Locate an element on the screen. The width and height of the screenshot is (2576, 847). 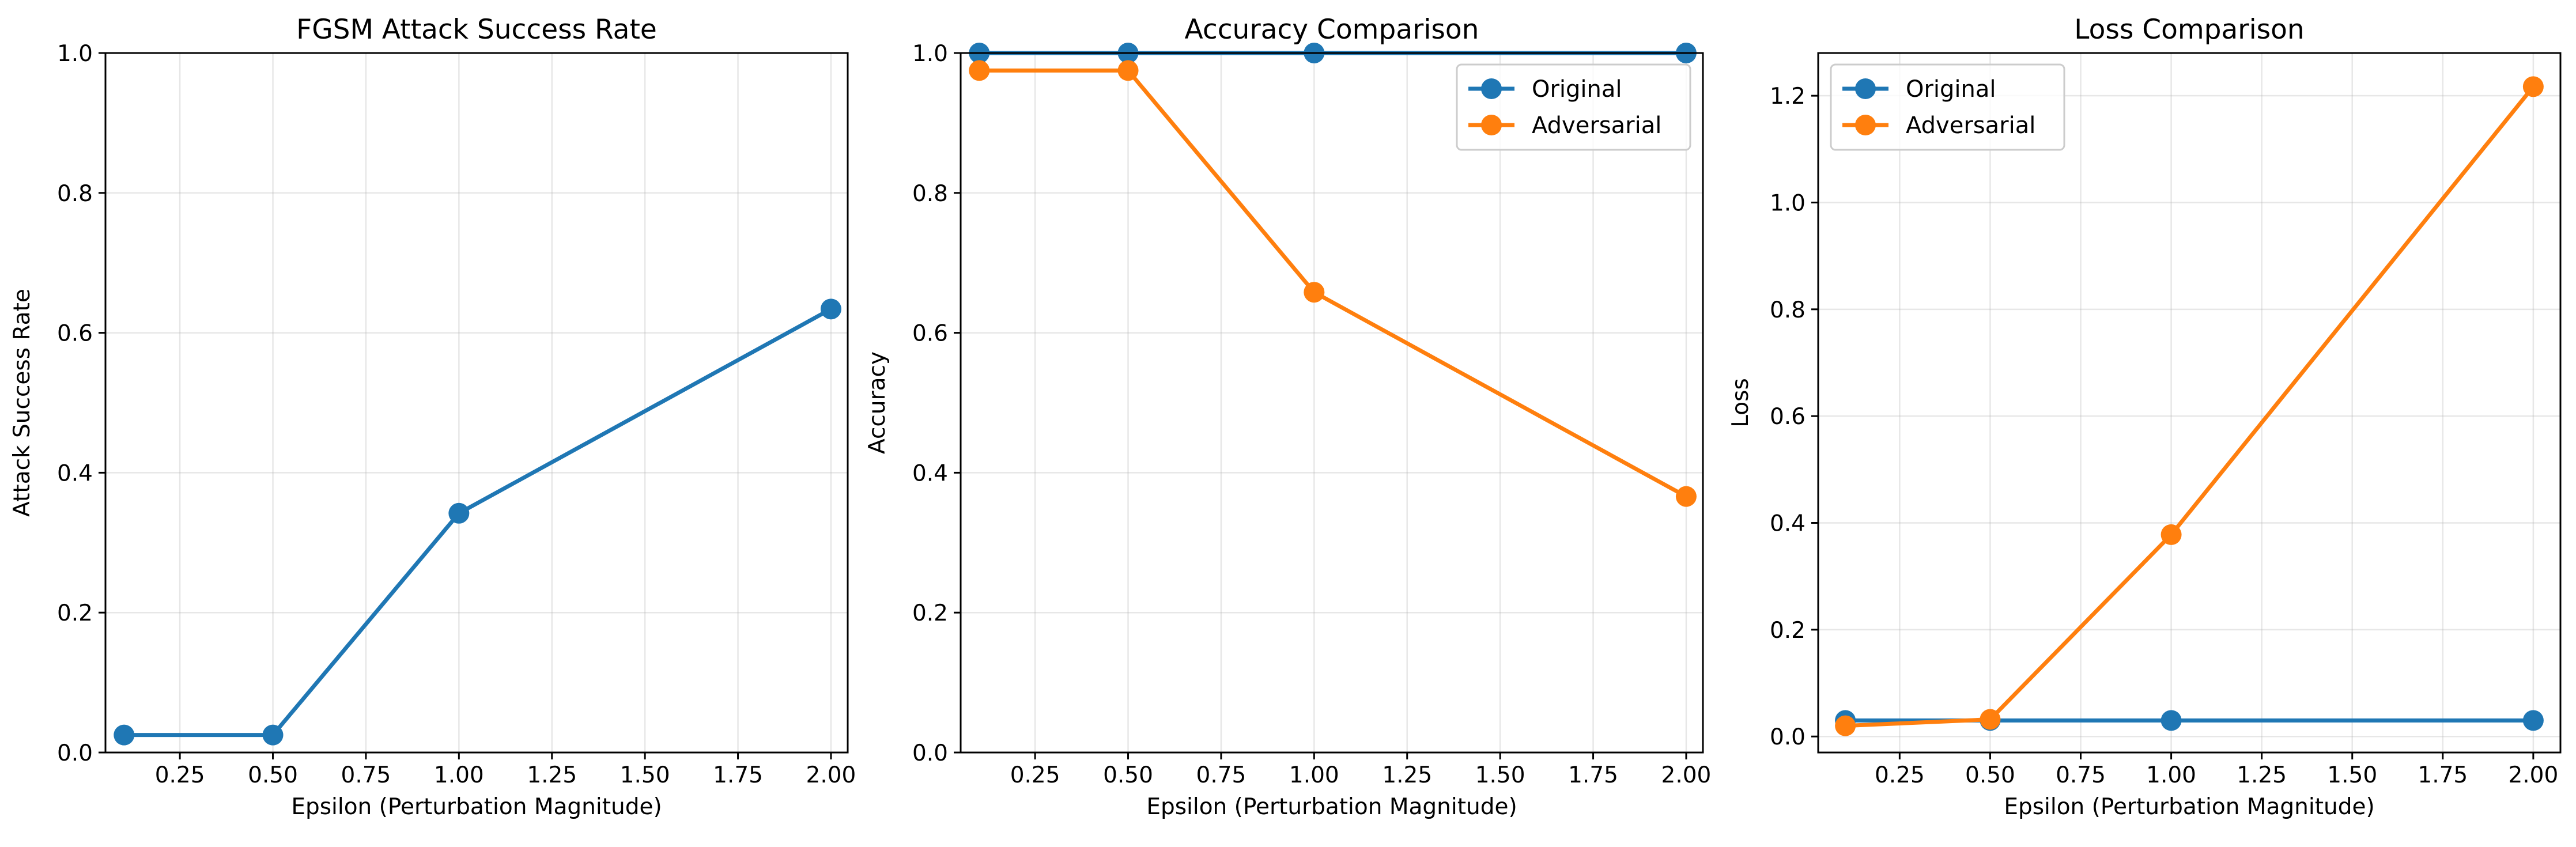
series-line-adversarial is located at coordinates (1333, 283).